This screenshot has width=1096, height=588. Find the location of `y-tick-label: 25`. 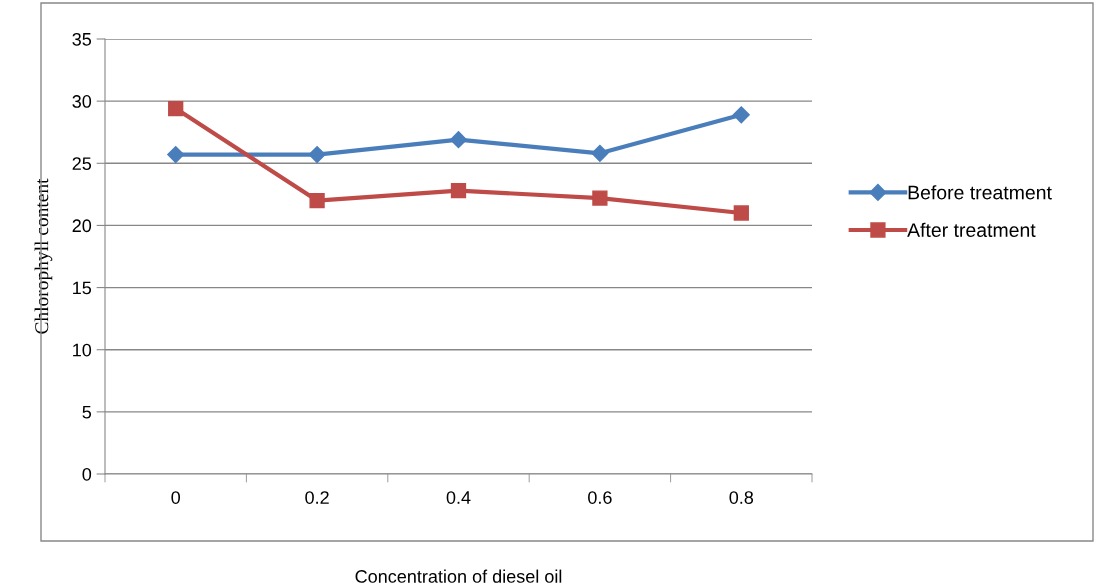

y-tick-label: 25 is located at coordinates (82, 164).